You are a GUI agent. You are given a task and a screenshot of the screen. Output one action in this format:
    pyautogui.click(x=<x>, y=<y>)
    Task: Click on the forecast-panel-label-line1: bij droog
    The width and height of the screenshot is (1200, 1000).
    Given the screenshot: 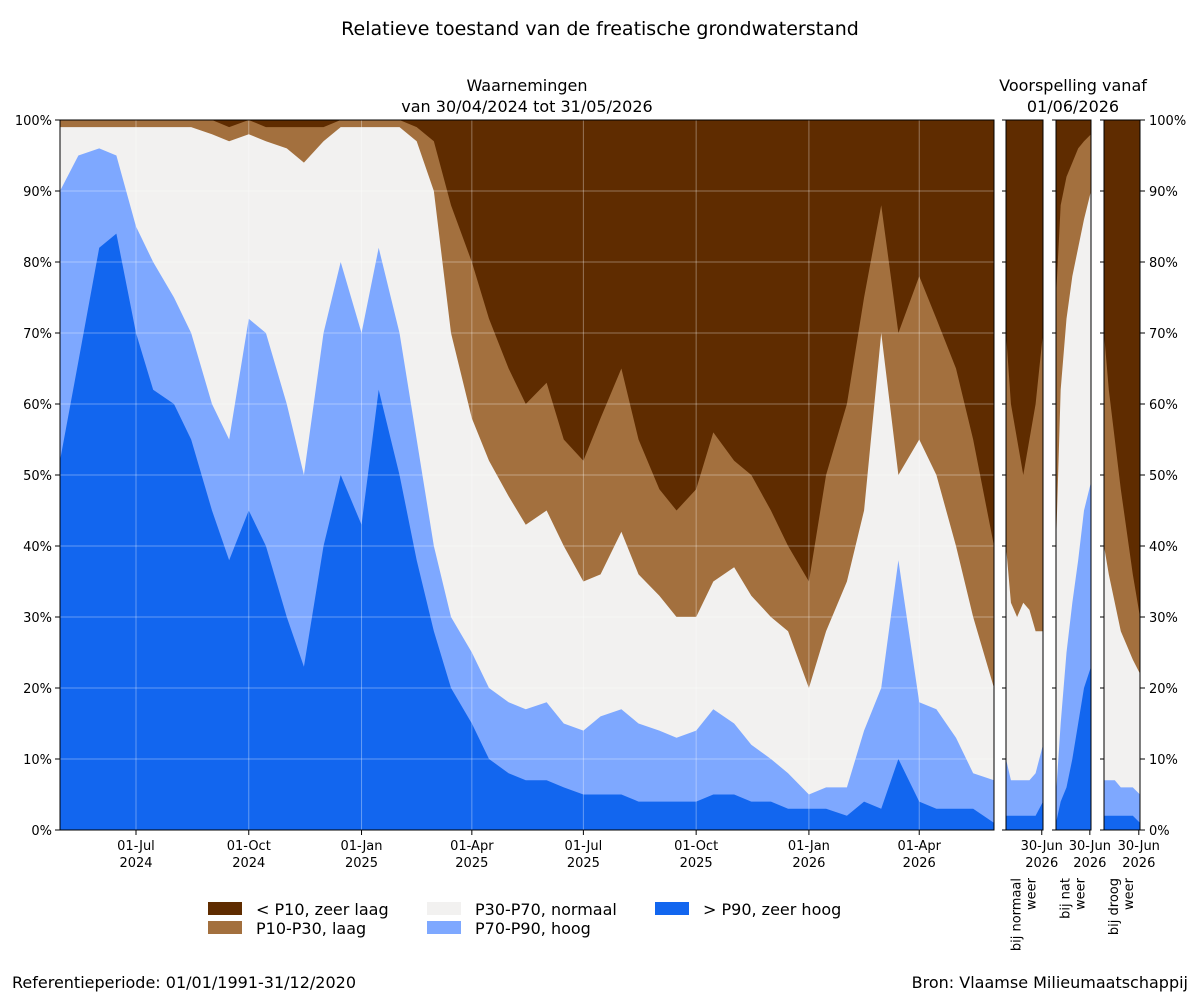 What is the action you would take?
    pyautogui.click(x=1114, y=906)
    